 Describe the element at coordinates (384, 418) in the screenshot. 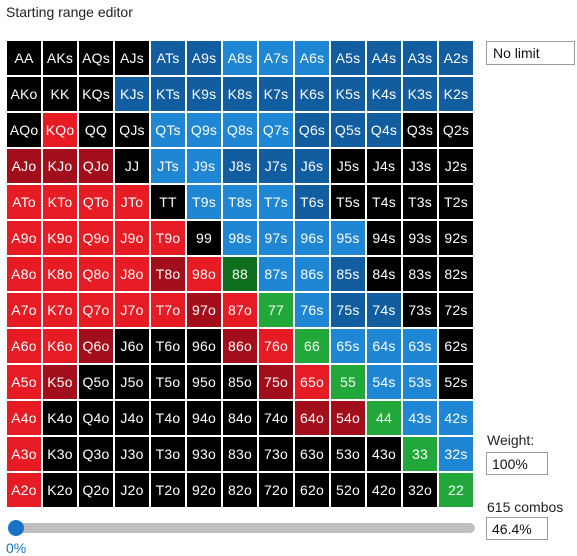

I see `hand-cell-44: 44` at that location.